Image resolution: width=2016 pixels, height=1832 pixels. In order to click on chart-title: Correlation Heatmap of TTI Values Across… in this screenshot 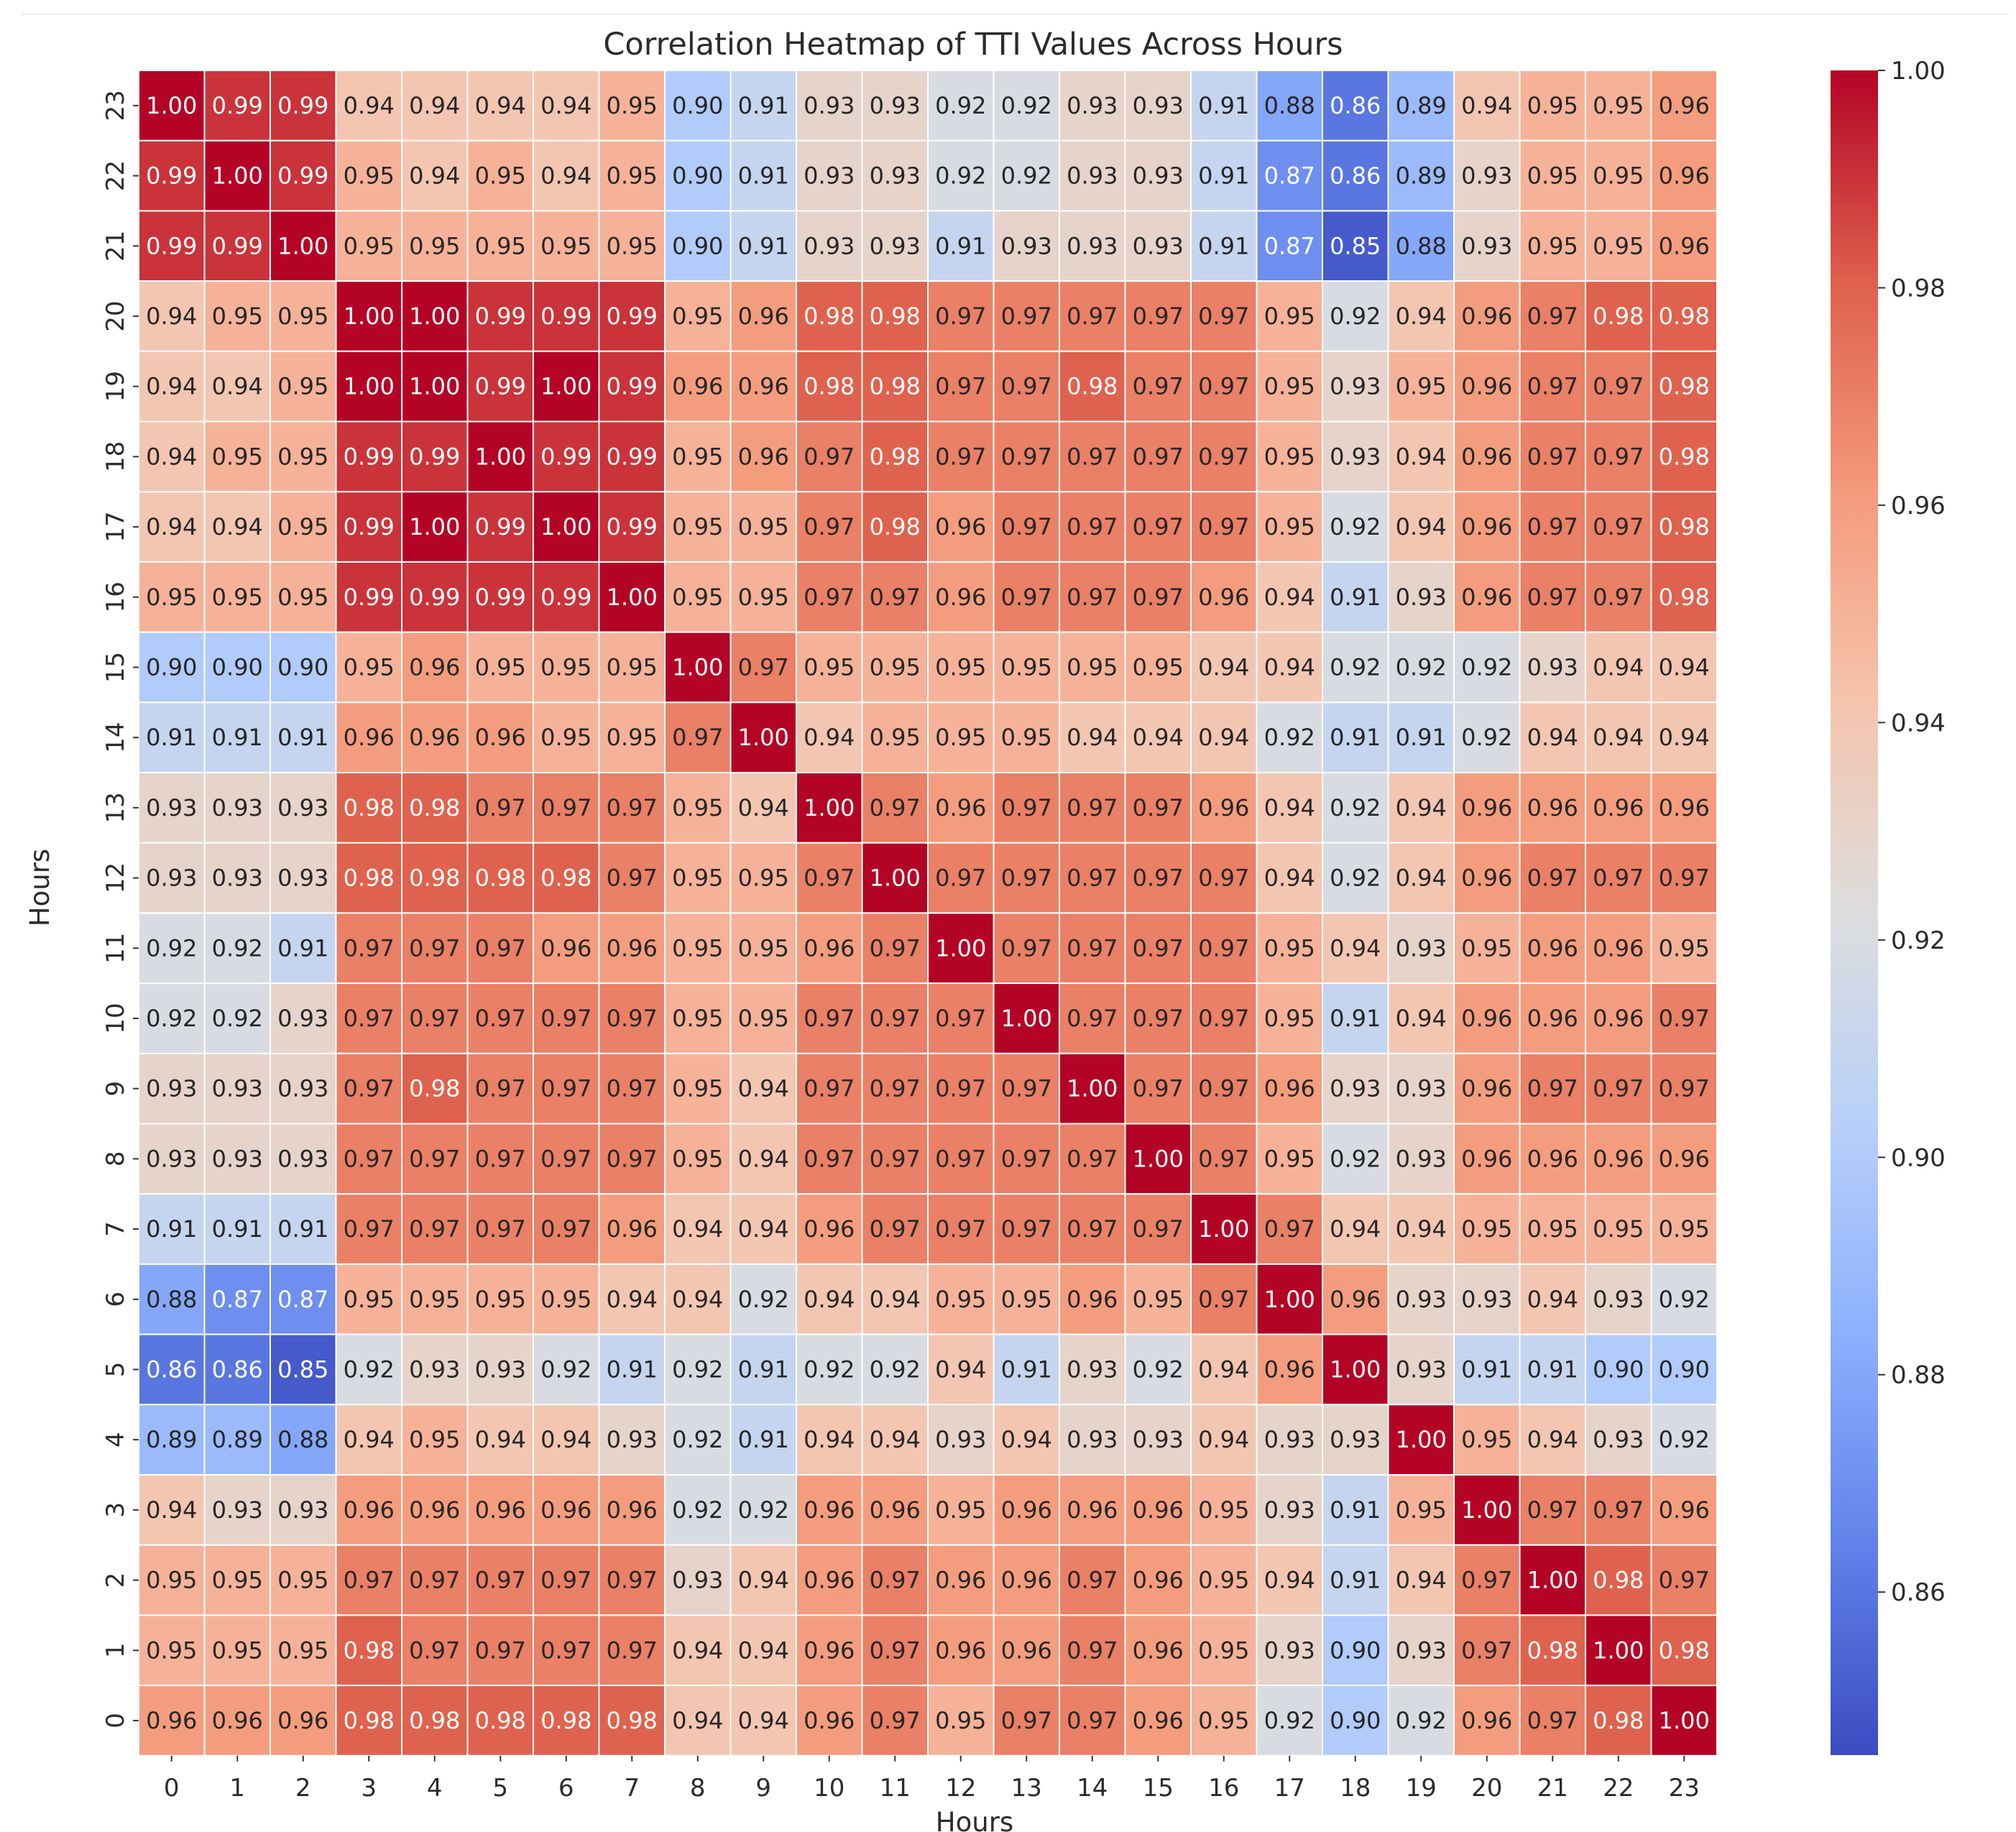, I will do `click(973, 45)`.